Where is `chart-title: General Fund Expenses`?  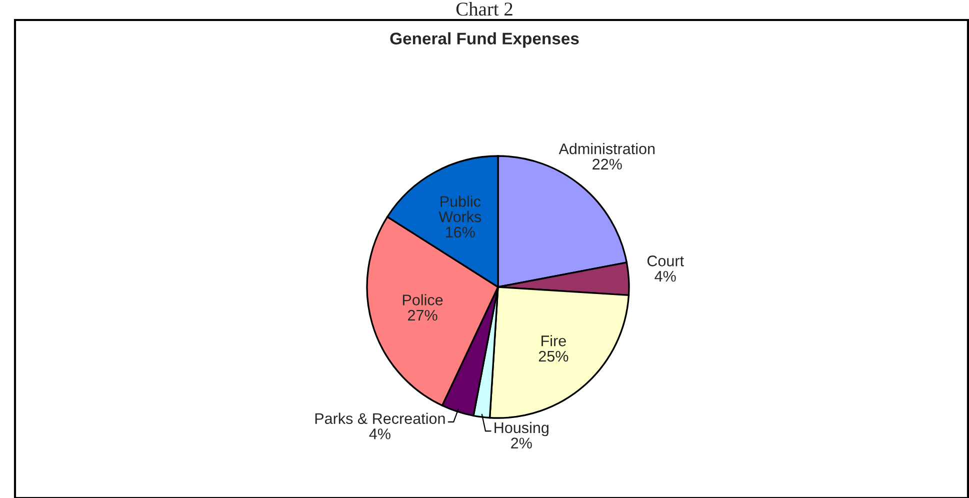 chart-title: General Fund Expenses is located at coordinates (484, 40).